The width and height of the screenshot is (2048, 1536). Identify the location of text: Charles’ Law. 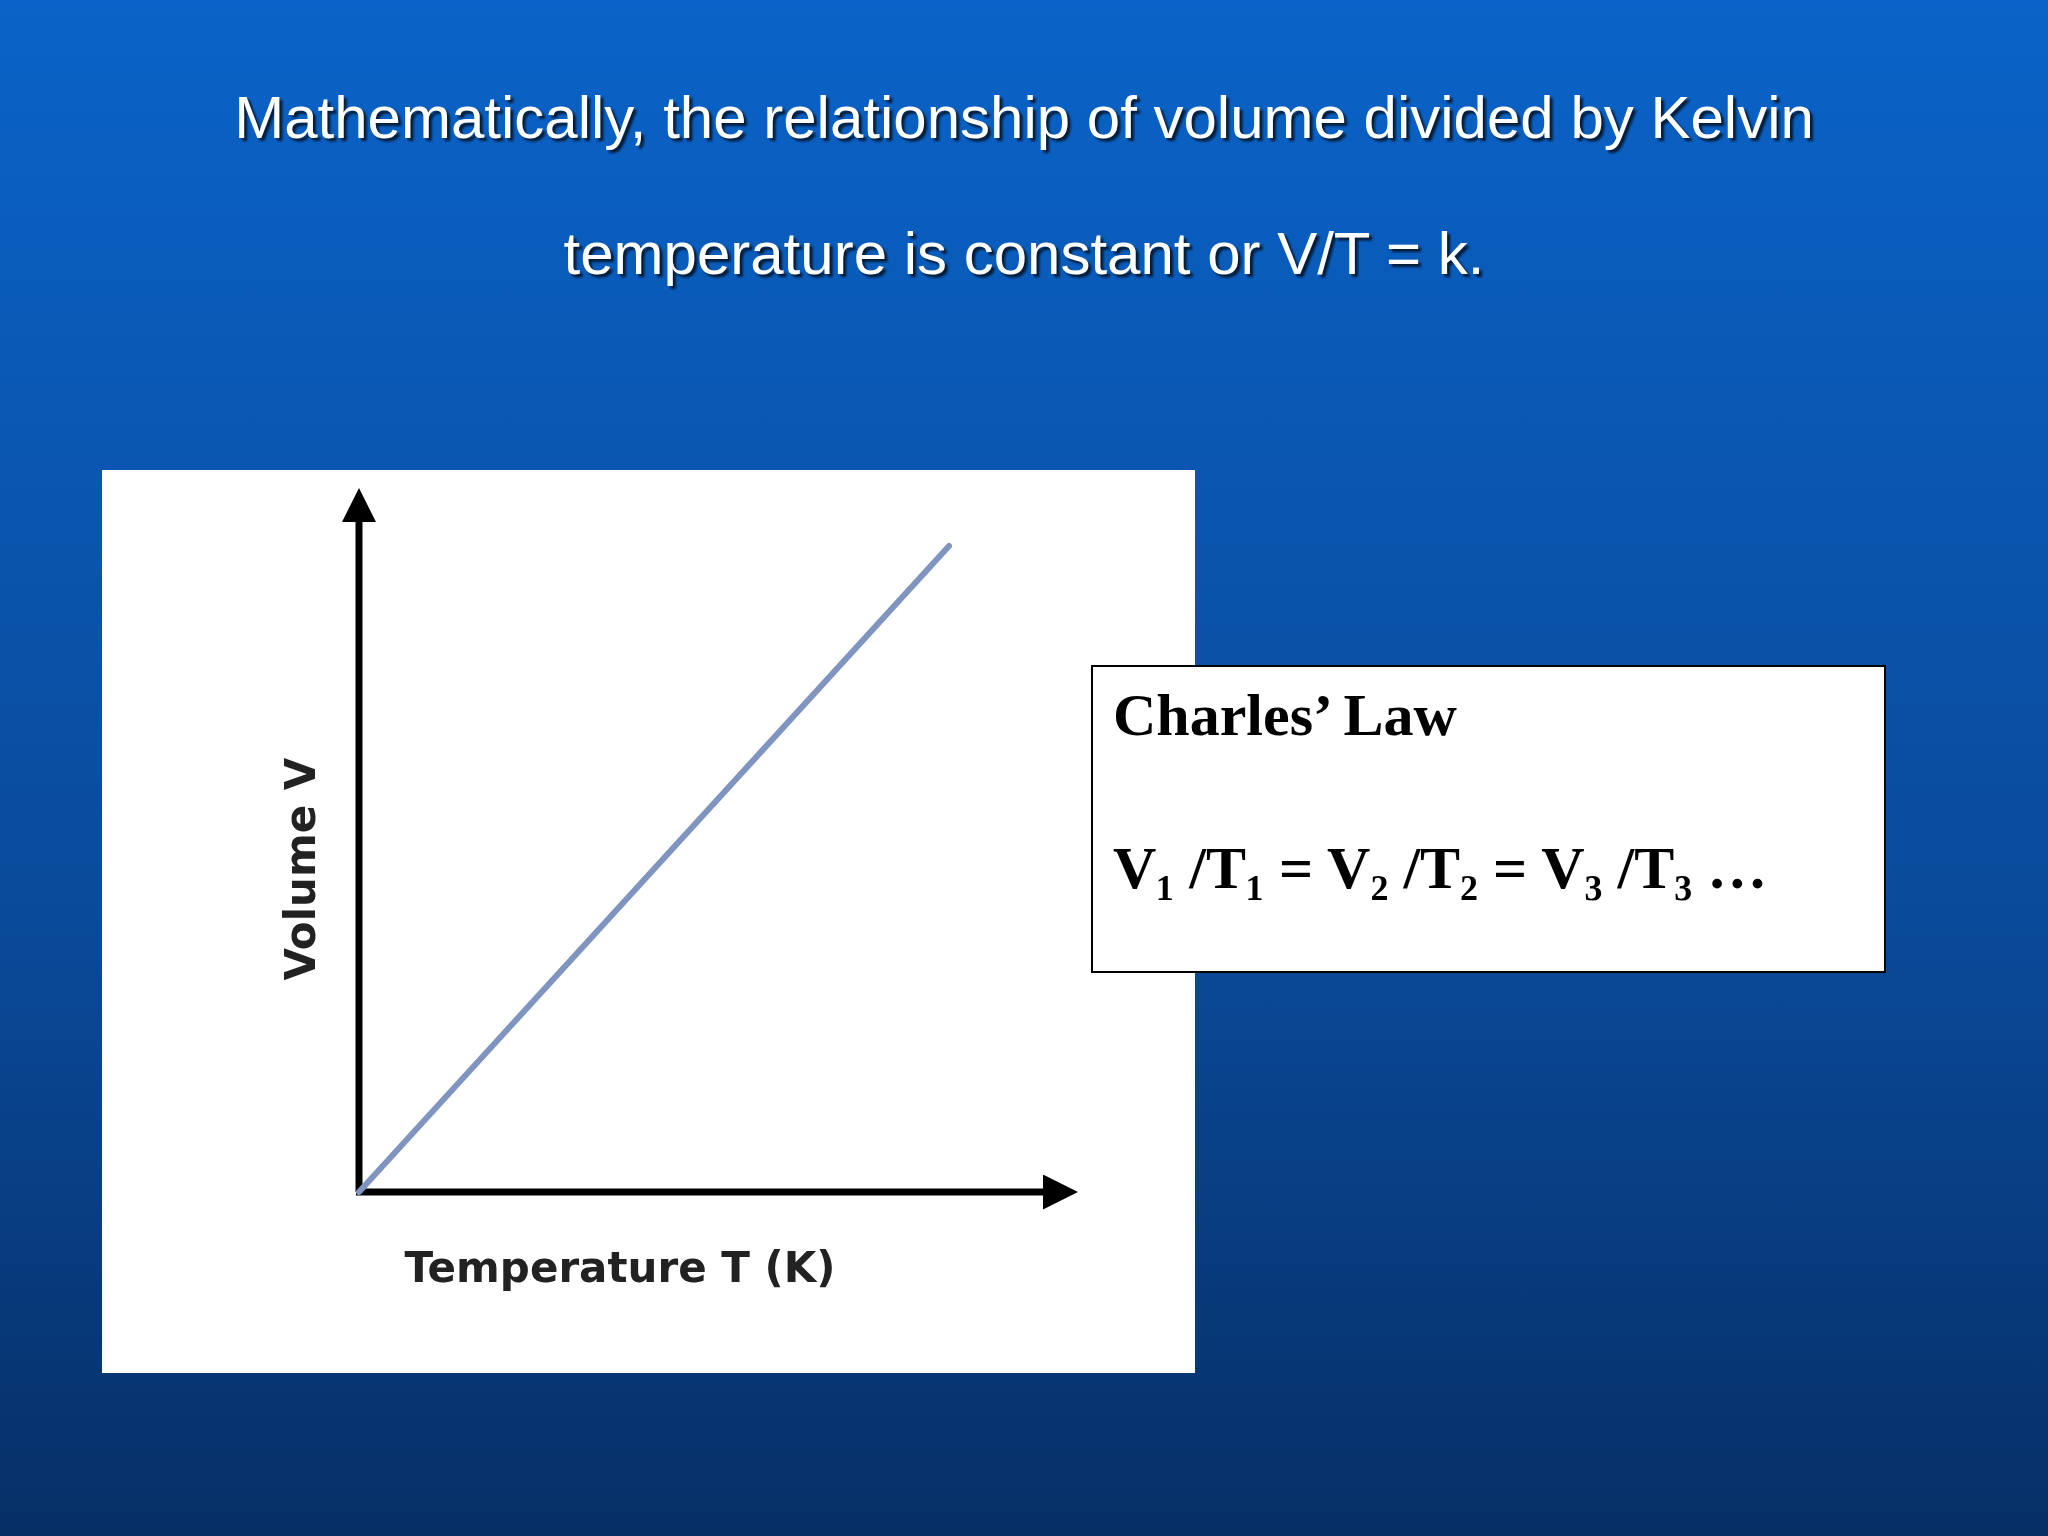
(1285, 715).